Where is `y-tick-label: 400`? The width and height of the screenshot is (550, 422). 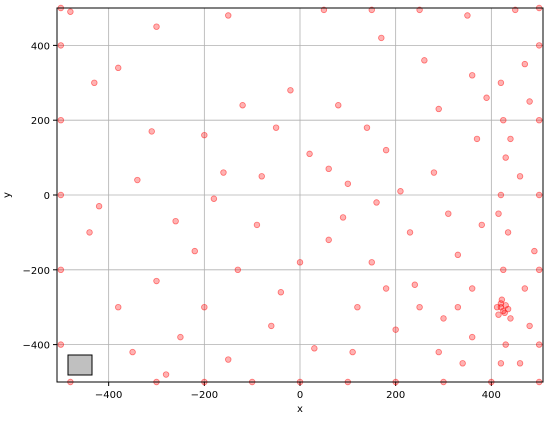
y-tick-label: 400 is located at coordinates (40, 46).